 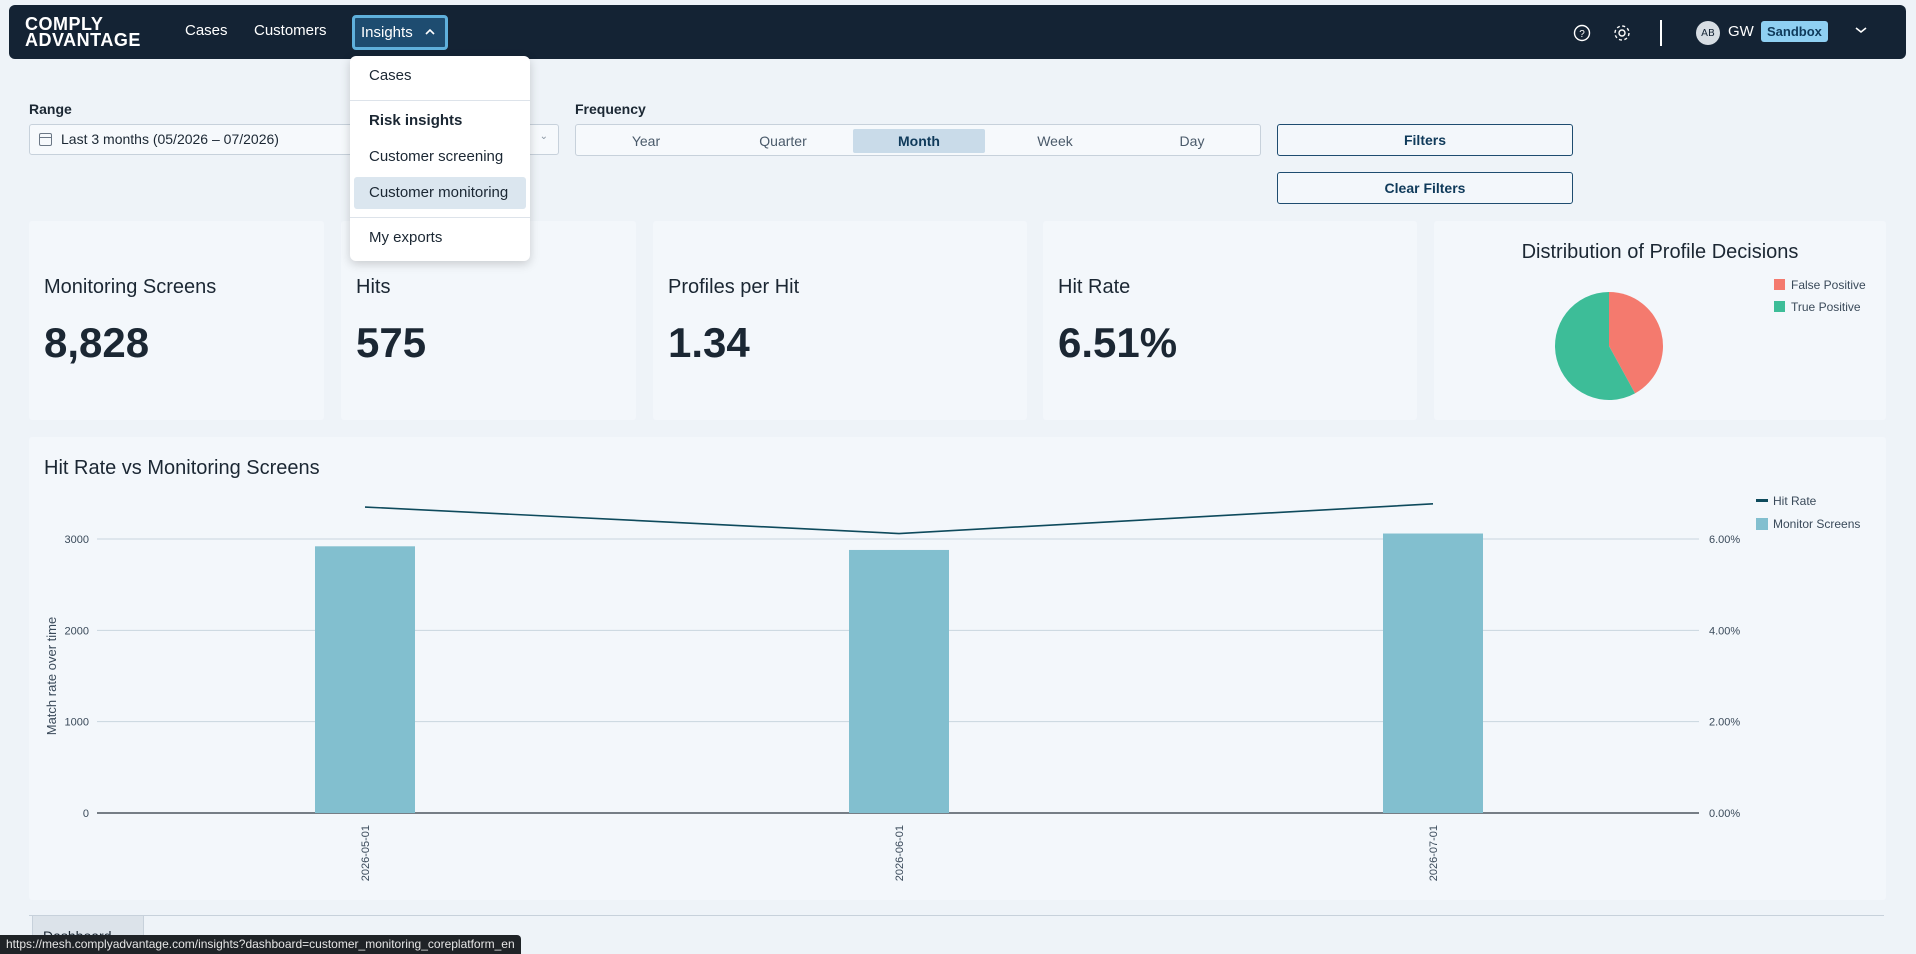 I want to click on y-tick-label-right: 4.00%, so click(x=1724, y=631).